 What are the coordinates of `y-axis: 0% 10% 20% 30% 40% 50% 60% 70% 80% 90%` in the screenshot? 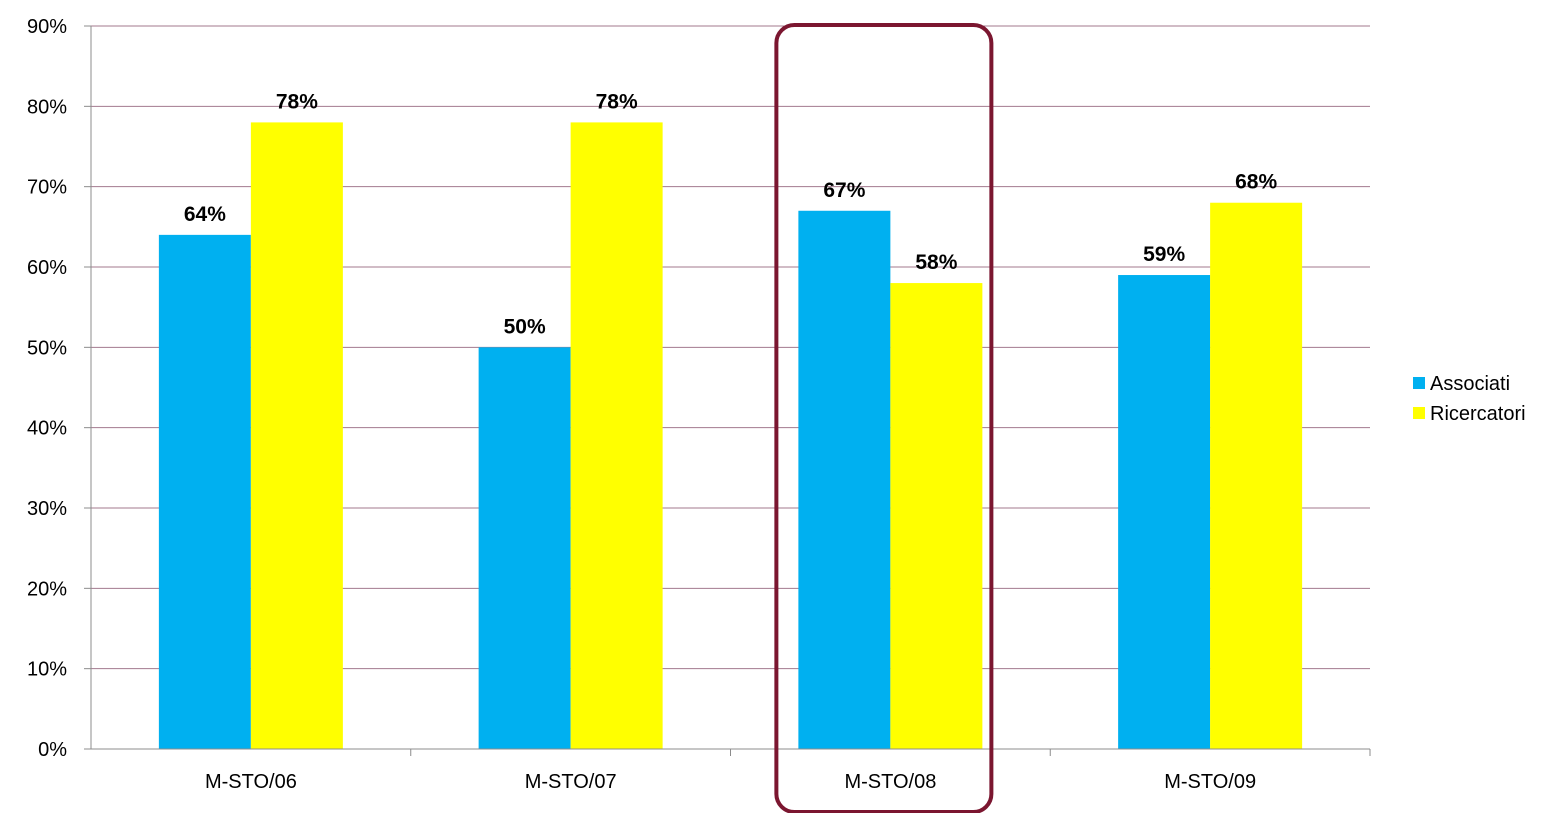 It's located at (59, 388).